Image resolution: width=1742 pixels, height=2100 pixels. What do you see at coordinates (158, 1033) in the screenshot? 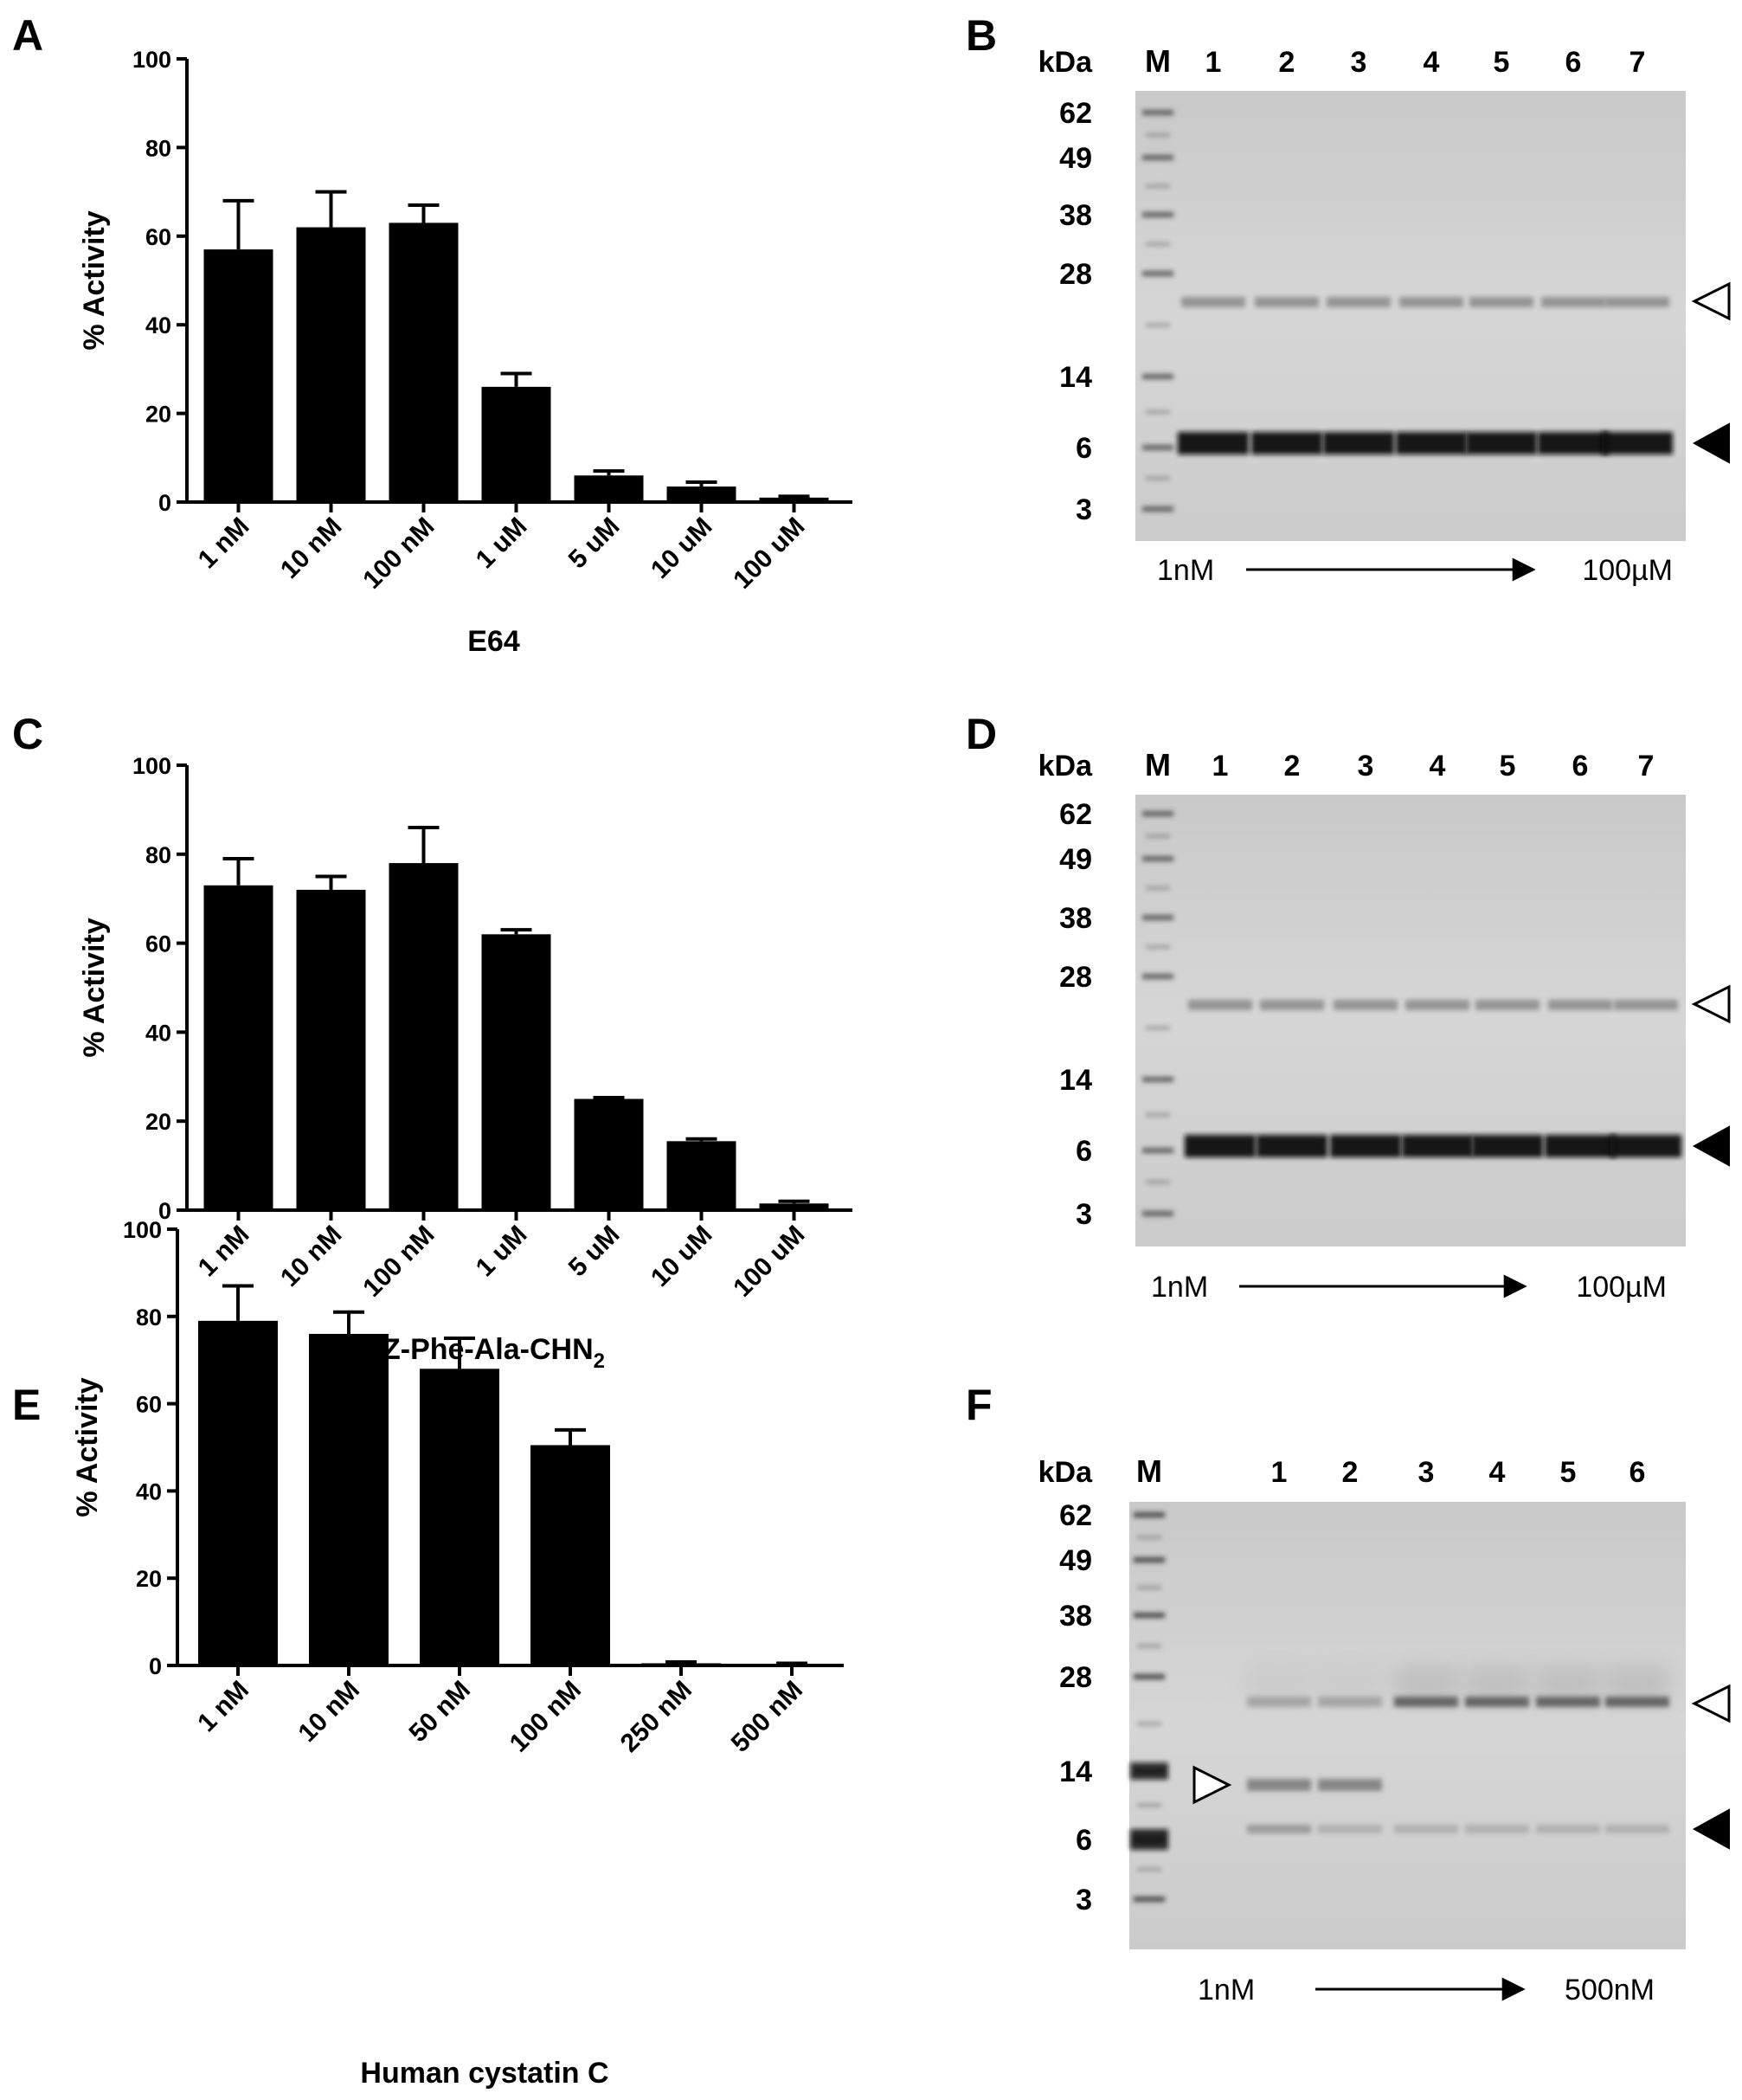
I see `y-tick-label: 40` at bounding box center [158, 1033].